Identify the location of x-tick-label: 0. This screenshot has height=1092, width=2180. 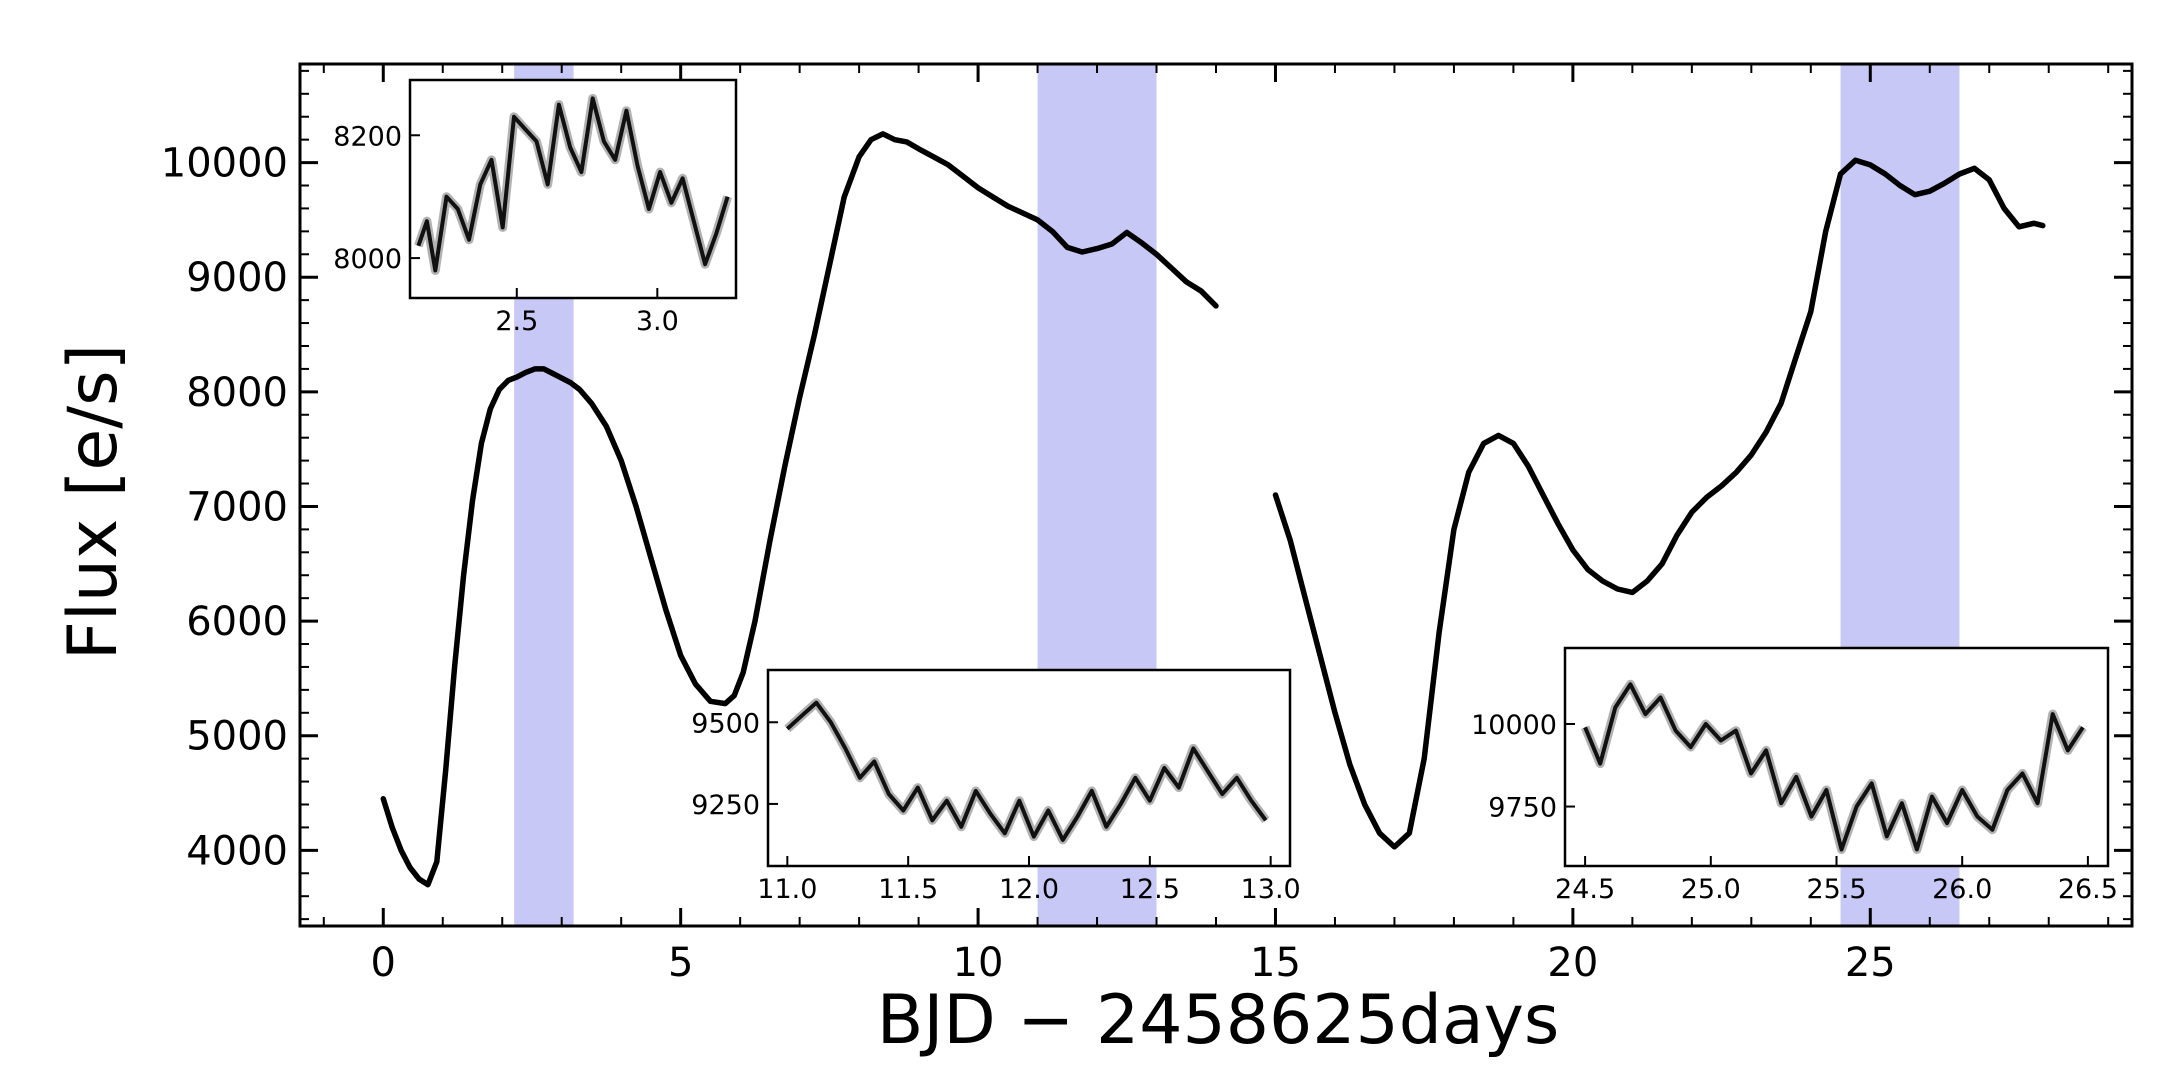
(383, 963).